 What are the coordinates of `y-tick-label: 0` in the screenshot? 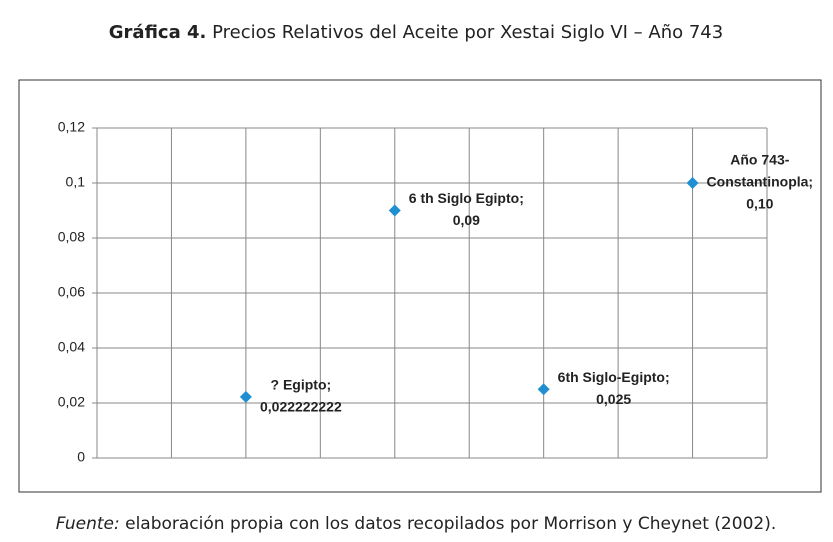 It's located at (81, 457).